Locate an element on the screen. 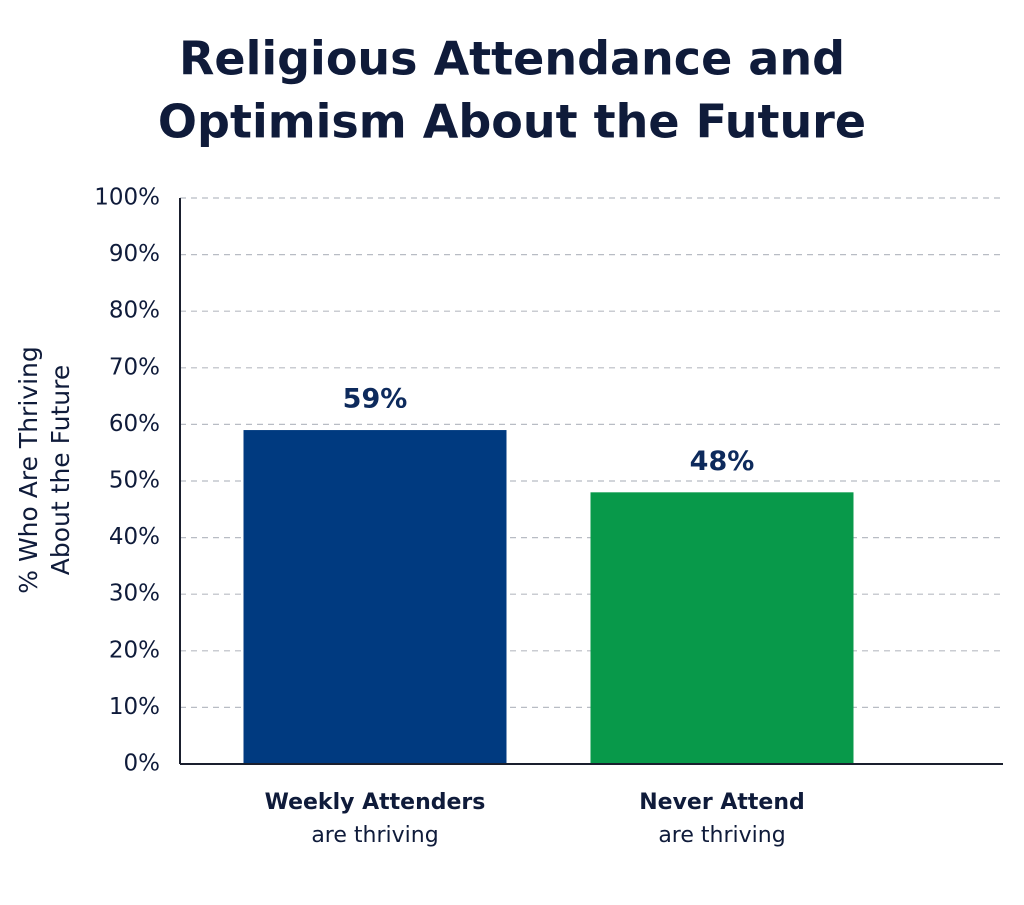 Image resolution: width=1024 pixels, height=905 pixels. y-tick-label: 10% is located at coordinates (134, 707).